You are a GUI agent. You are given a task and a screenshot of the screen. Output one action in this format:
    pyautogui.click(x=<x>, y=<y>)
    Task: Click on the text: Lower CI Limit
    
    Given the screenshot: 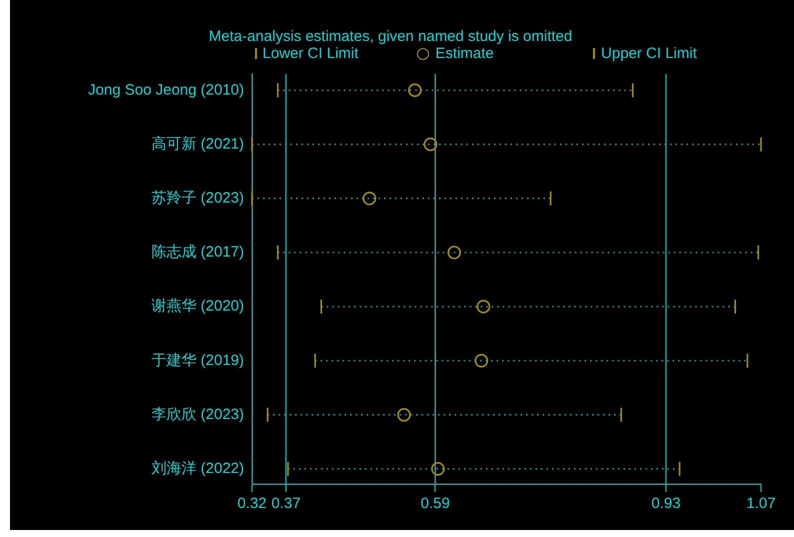 What is the action you would take?
    pyautogui.click(x=310, y=53)
    